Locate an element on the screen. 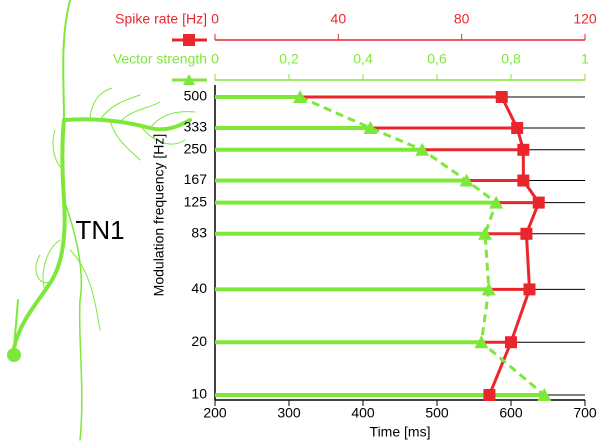 Image resolution: width=600 pixels, height=446 pixels. top-tick-label: 40 is located at coordinates (339, 19).